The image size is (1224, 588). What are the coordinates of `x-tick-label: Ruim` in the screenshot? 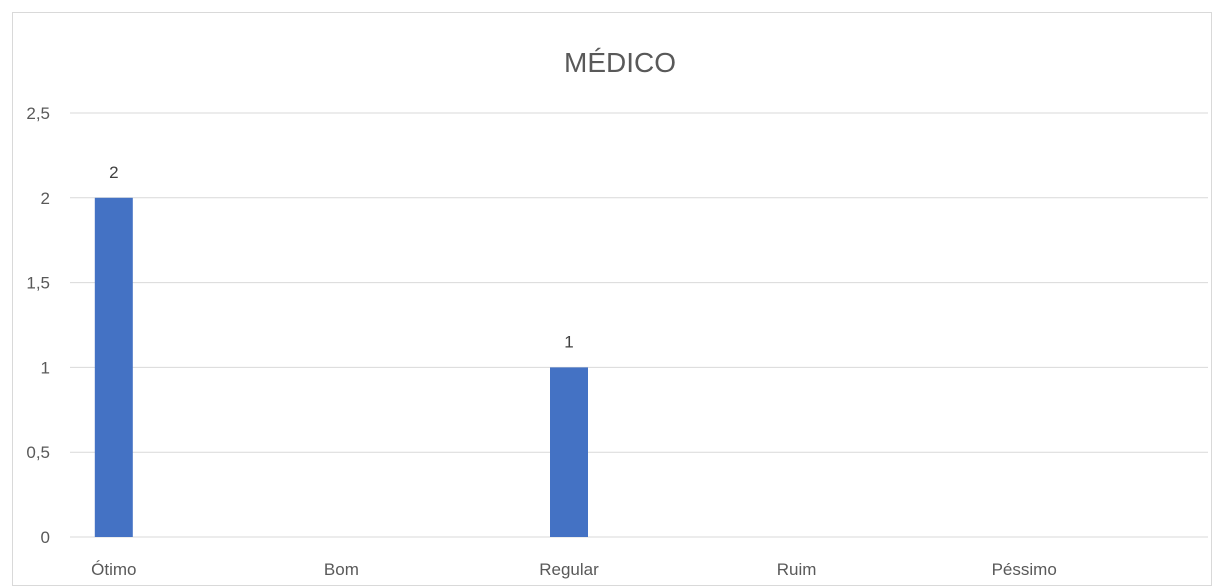 It's located at (797, 569).